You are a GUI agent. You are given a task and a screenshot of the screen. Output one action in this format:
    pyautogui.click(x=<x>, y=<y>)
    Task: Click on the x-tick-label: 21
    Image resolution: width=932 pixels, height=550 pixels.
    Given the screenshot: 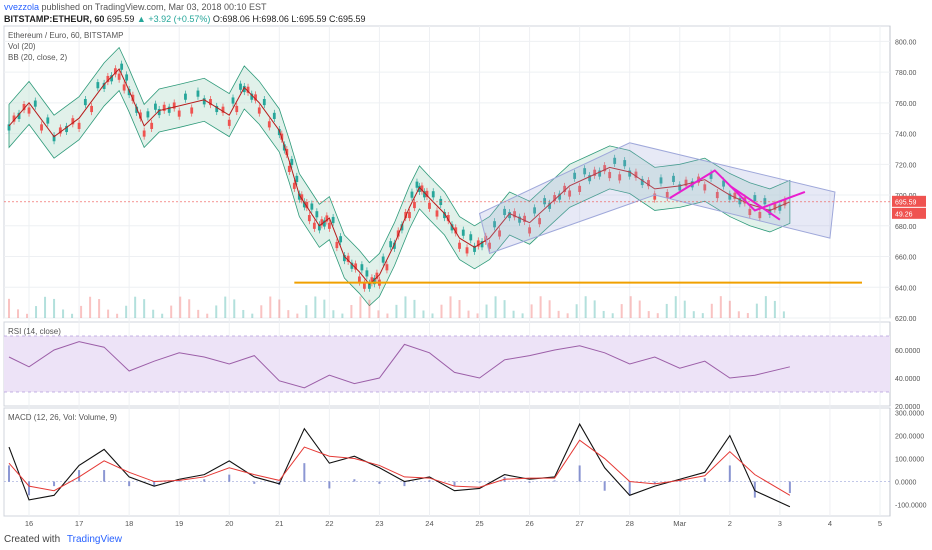 What is the action you would take?
    pyautogui.click(x=279, y=523)
    